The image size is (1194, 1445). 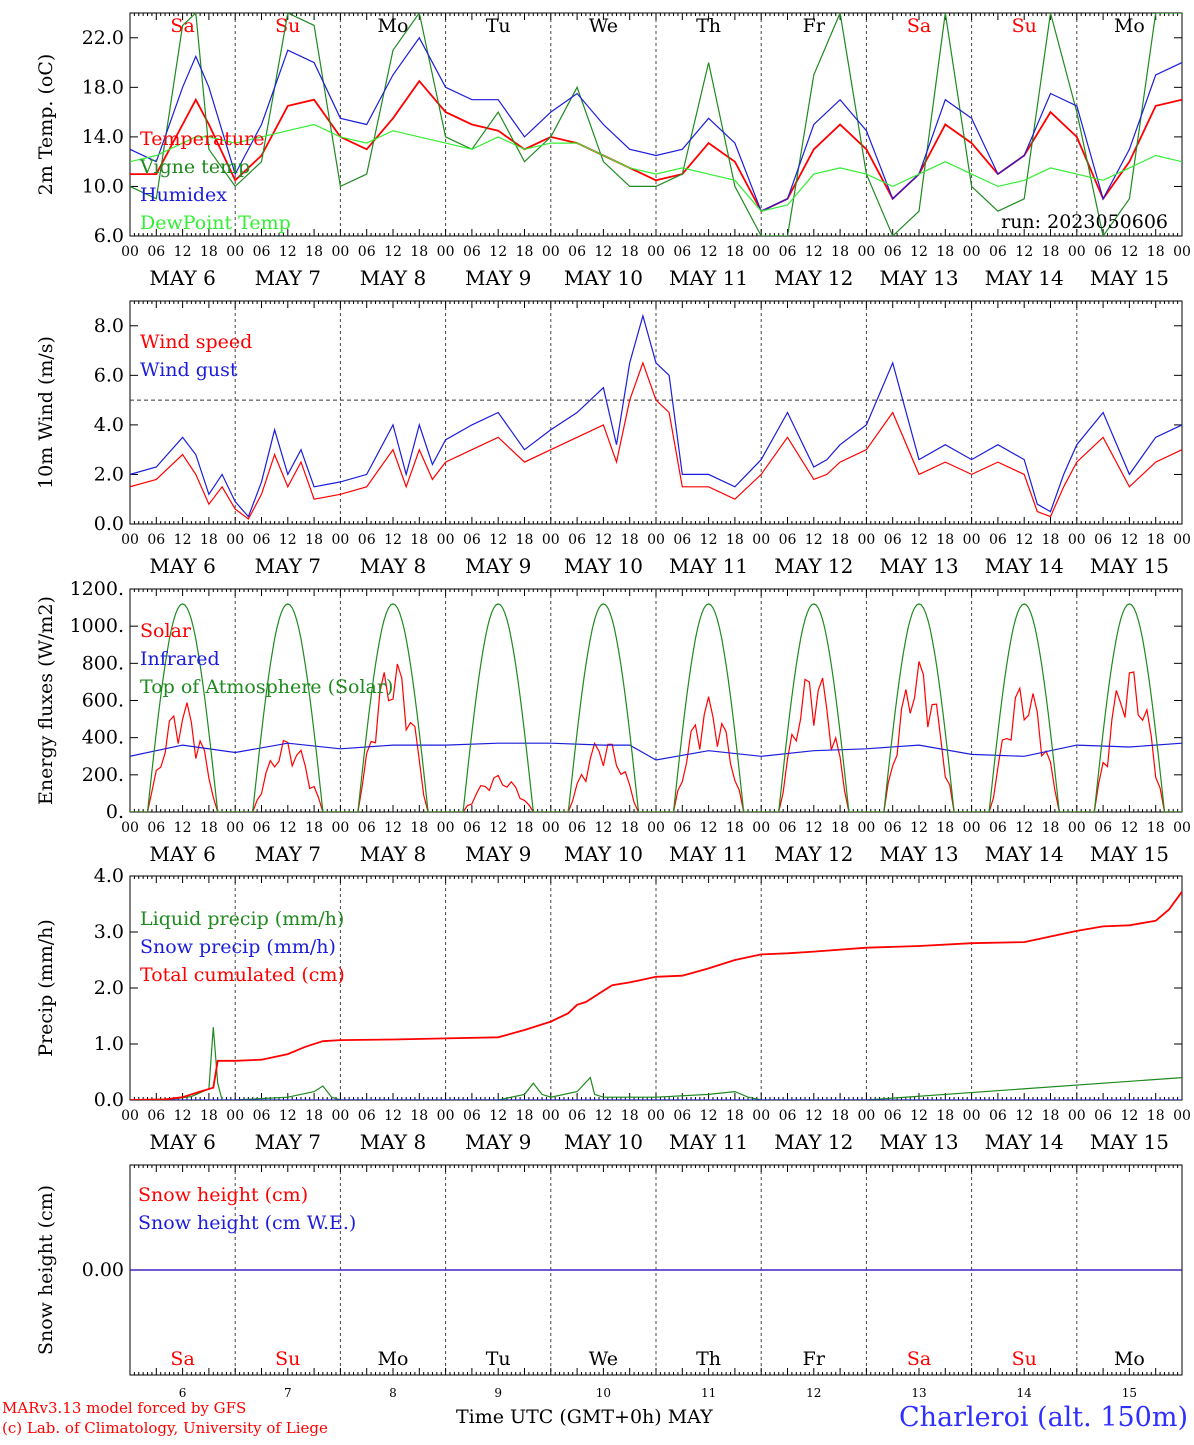 What do you see at coordinates (393, 1393) in the screenshot?
I see `date-number-label: 8` at bounding box center [393, 1393].